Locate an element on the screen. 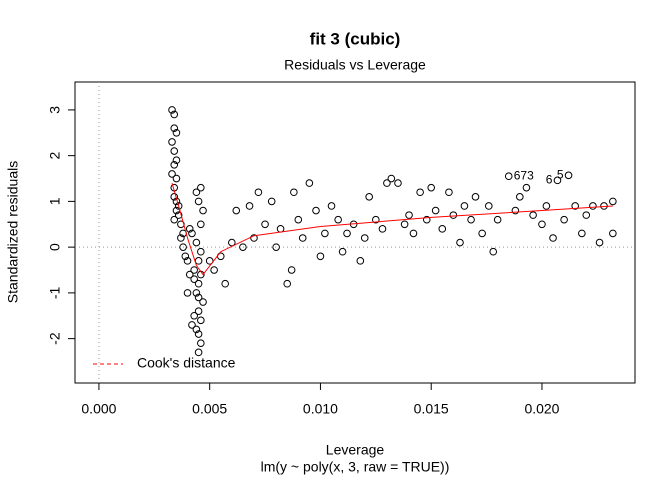 This screenshot has width=672, height=480. y-tick-label: -1 is located at coordinates (55, 292).